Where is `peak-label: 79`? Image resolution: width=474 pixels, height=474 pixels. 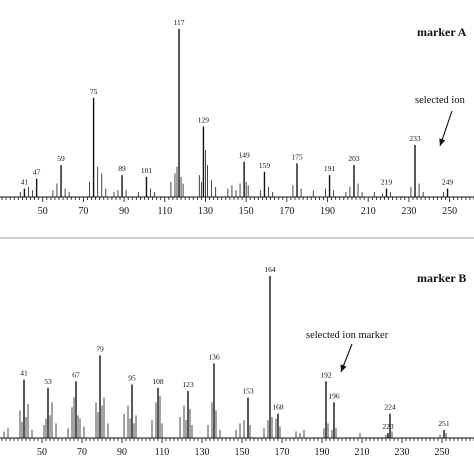
peak-label: 79 is located at coordinates (100, 348).